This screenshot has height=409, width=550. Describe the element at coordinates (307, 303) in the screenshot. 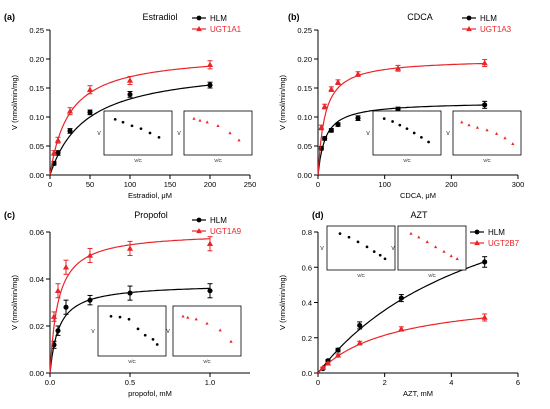

I see `y-tick-label: 0.4` at that location.